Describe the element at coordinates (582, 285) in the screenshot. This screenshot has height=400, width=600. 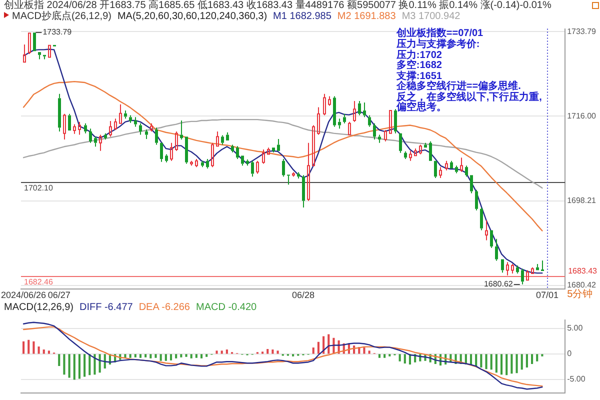
I see `y-tick-label: 1680.42` at that location.